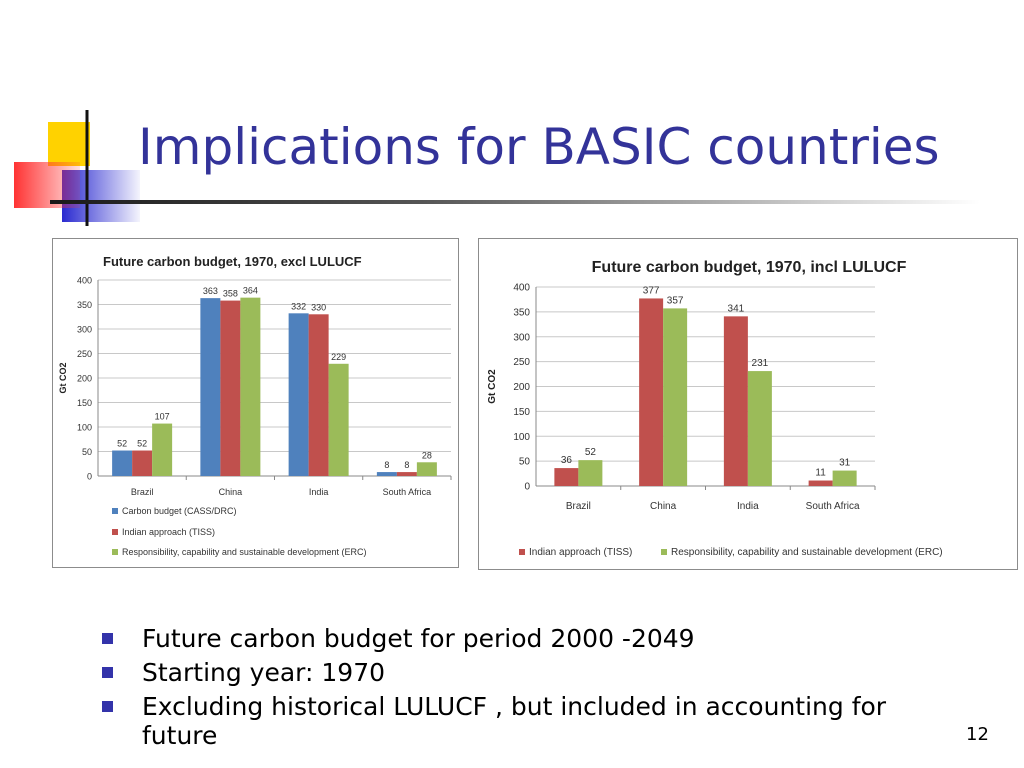 The width and height of the screenshot is (1024, 768). Describe the element at coordinates (539, 147) in the screenshot. I see `slide-title: Implications for BASIC countries` at that location.